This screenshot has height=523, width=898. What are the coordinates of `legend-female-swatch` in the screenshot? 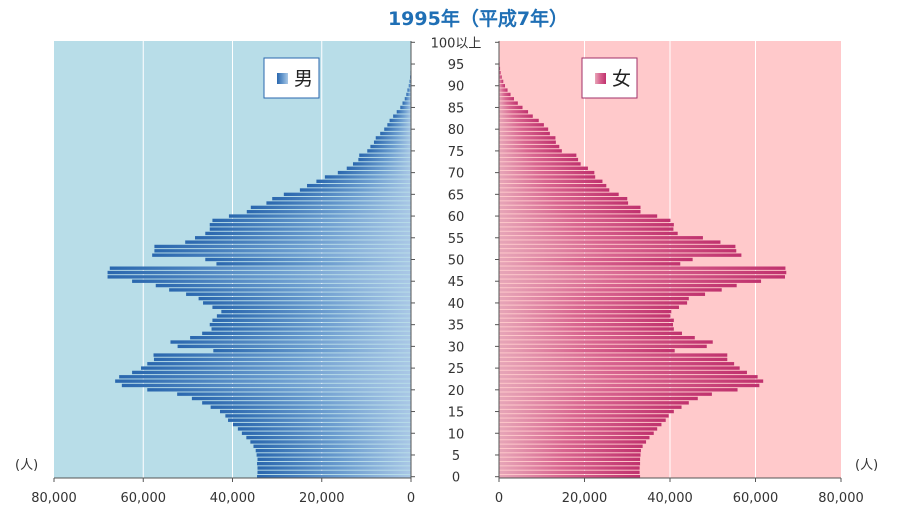 It's located at (600, 78).